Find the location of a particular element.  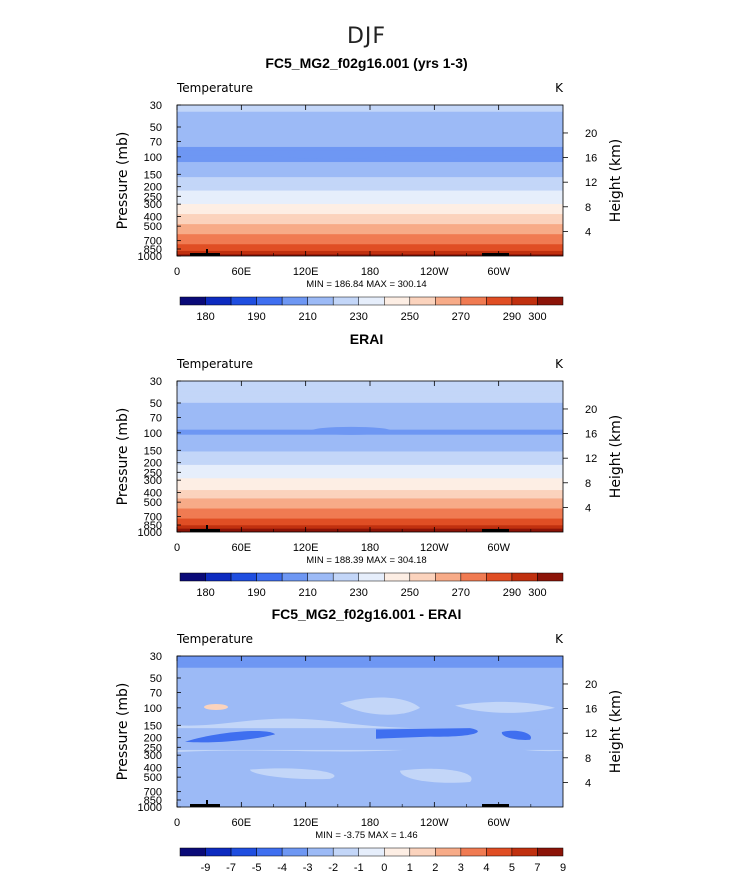

x-tick-label: 120W is located at coordinates (434, 823).